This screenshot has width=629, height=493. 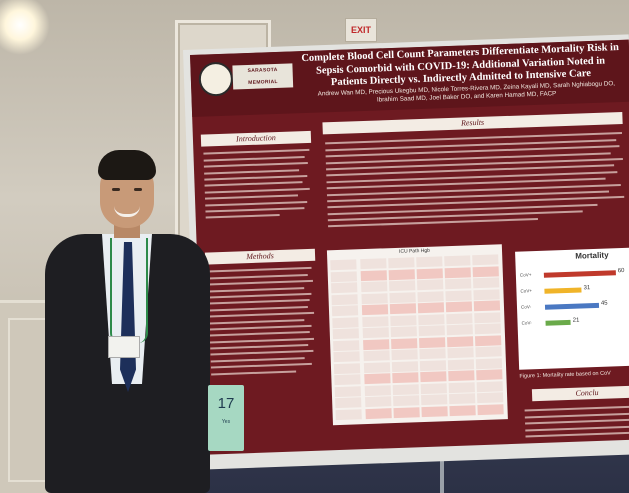 I want to click on booth-number-sign: 17 Yes, so click(x=226, y=418).